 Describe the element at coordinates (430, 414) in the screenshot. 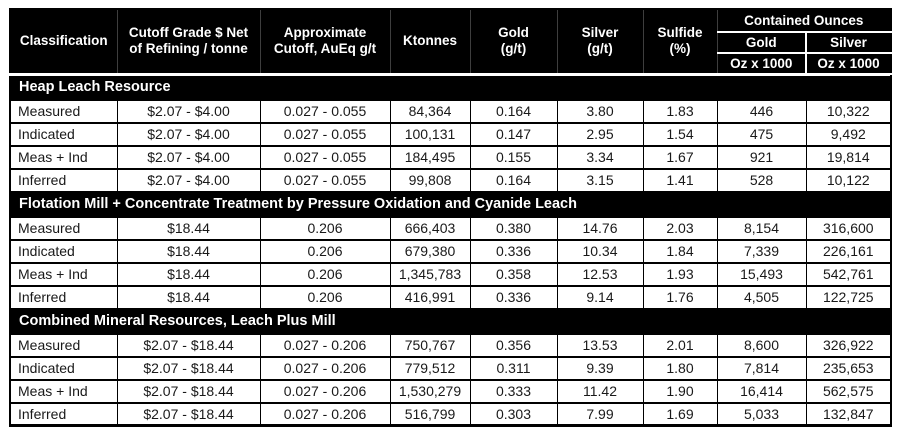

I see `cell-ktonnes: 516,799` at that location.